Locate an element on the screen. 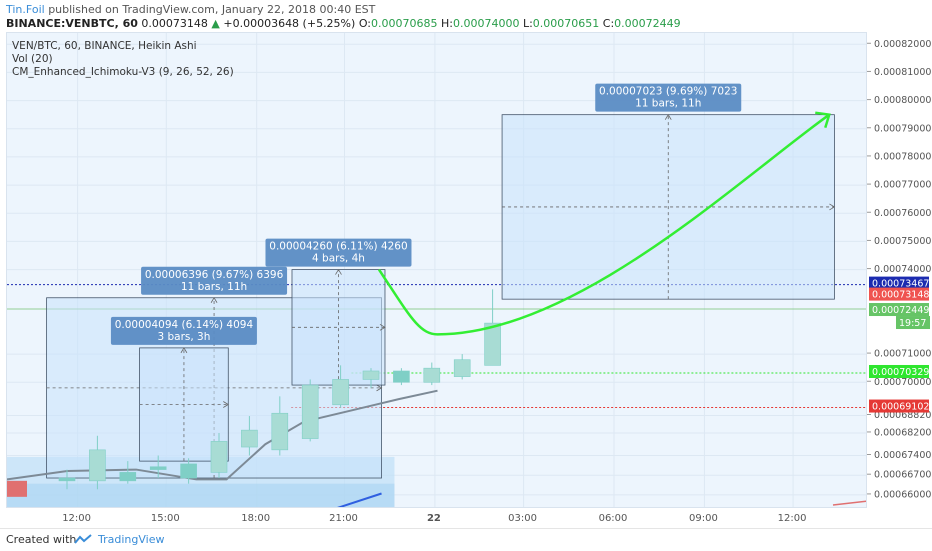 The height and width of the screenshot is (551, 932). x-tick-label: 21:00 is located at coordinates (343, 518).